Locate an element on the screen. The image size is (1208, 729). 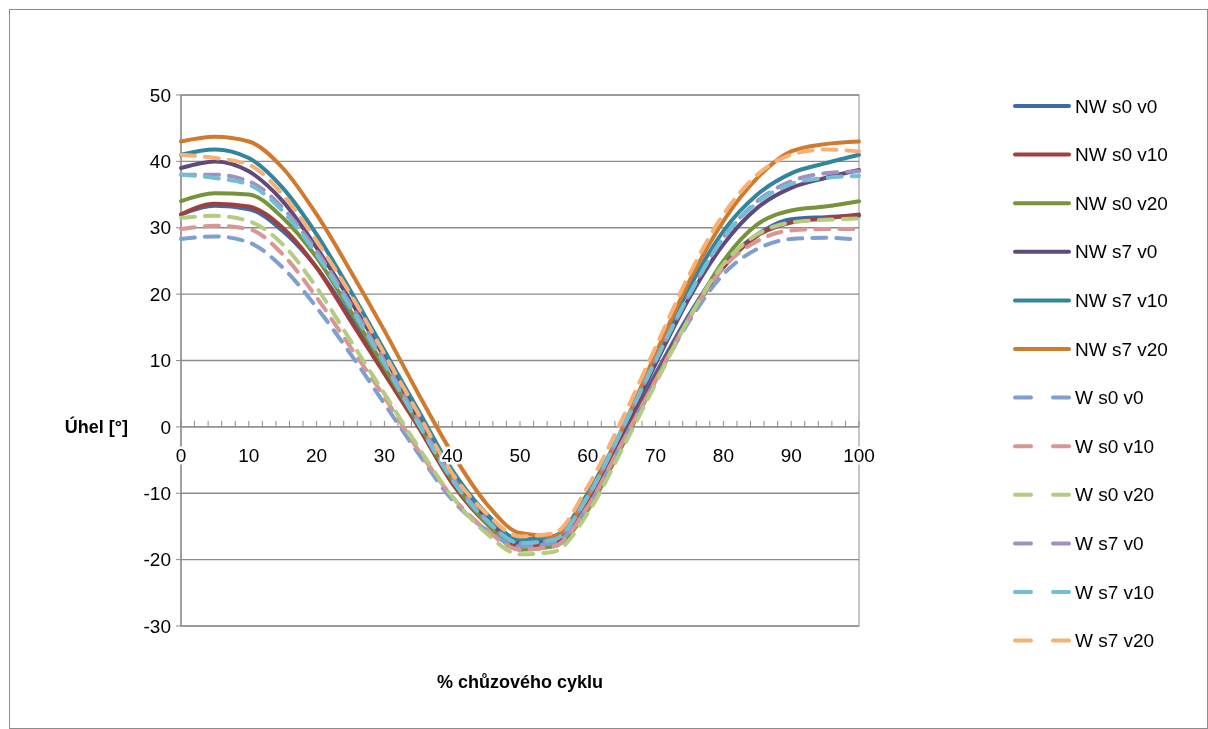
y-axis-title: Úhel [°] is located at coordinates (96, 427).